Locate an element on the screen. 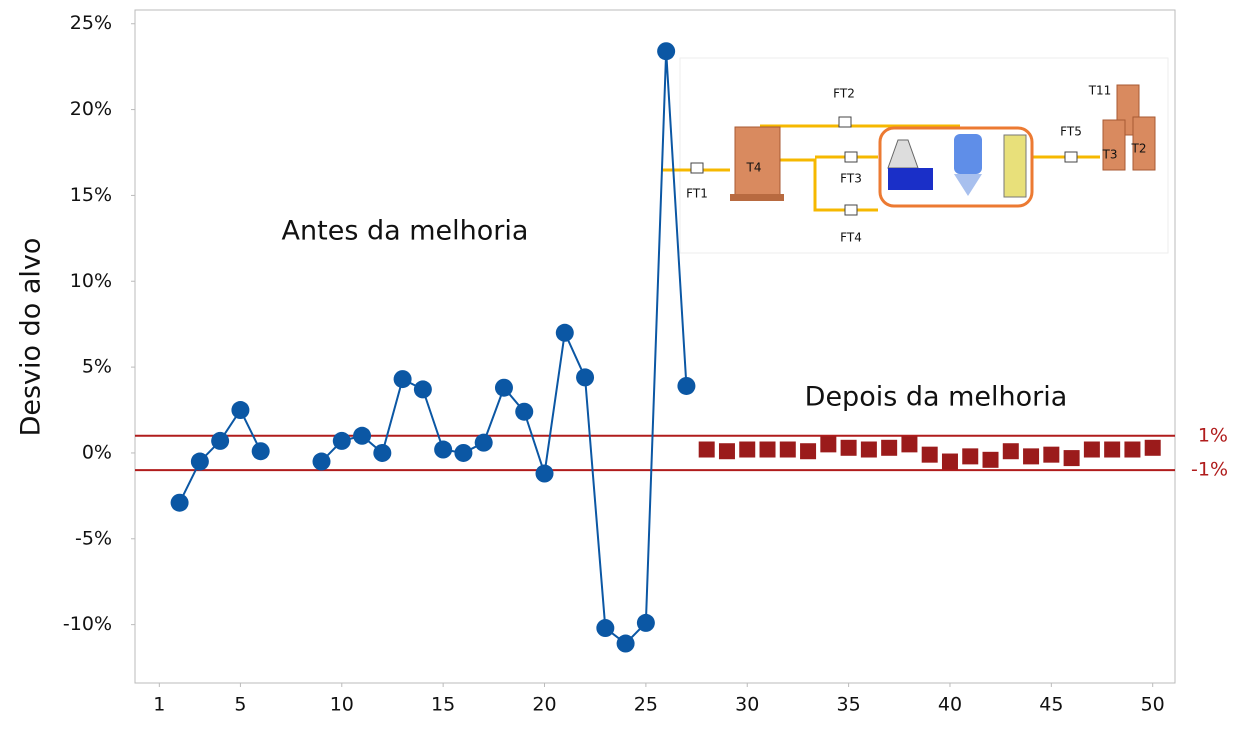 Image resolution: width=1243 pixels, height=735 pixels. inset-label: FT5 is located at coordinates (1071, 132).